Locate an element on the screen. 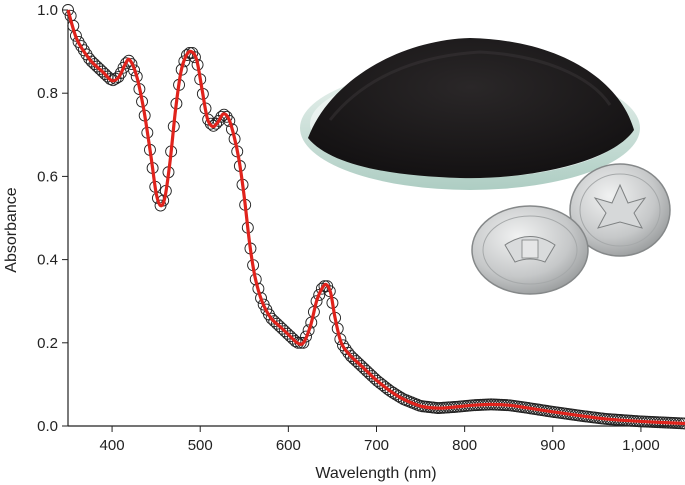 This screenshot has width=685, height=485. black-powder-heap is located at coordinates (471, 108).